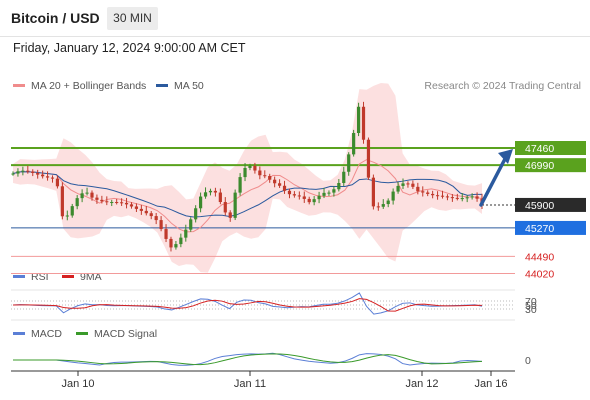  What do you see at coordinates (539, 206) in the screenshot?
I see `price-badge-text-45900: 45900` at bounding box center [539, 206].